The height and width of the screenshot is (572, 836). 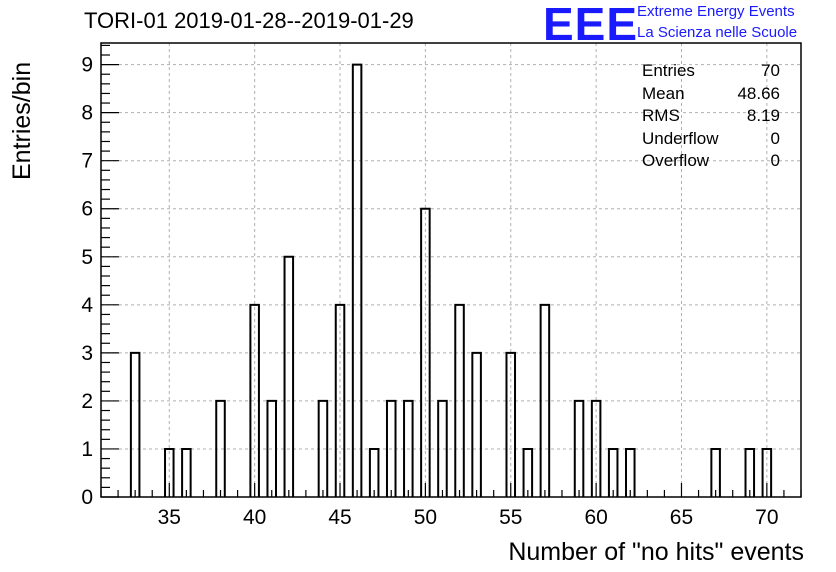 What do you see at coordinates (591, 25) in the screenshot?
I see `eee-logo: EEE` at bounding box center [591, 25].